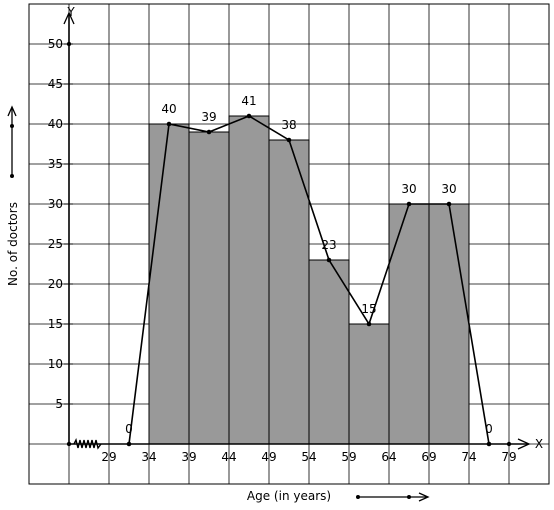 This screenshot has height=510, width=554. I want to click on x-tick-label: 34, so click(148, 457).